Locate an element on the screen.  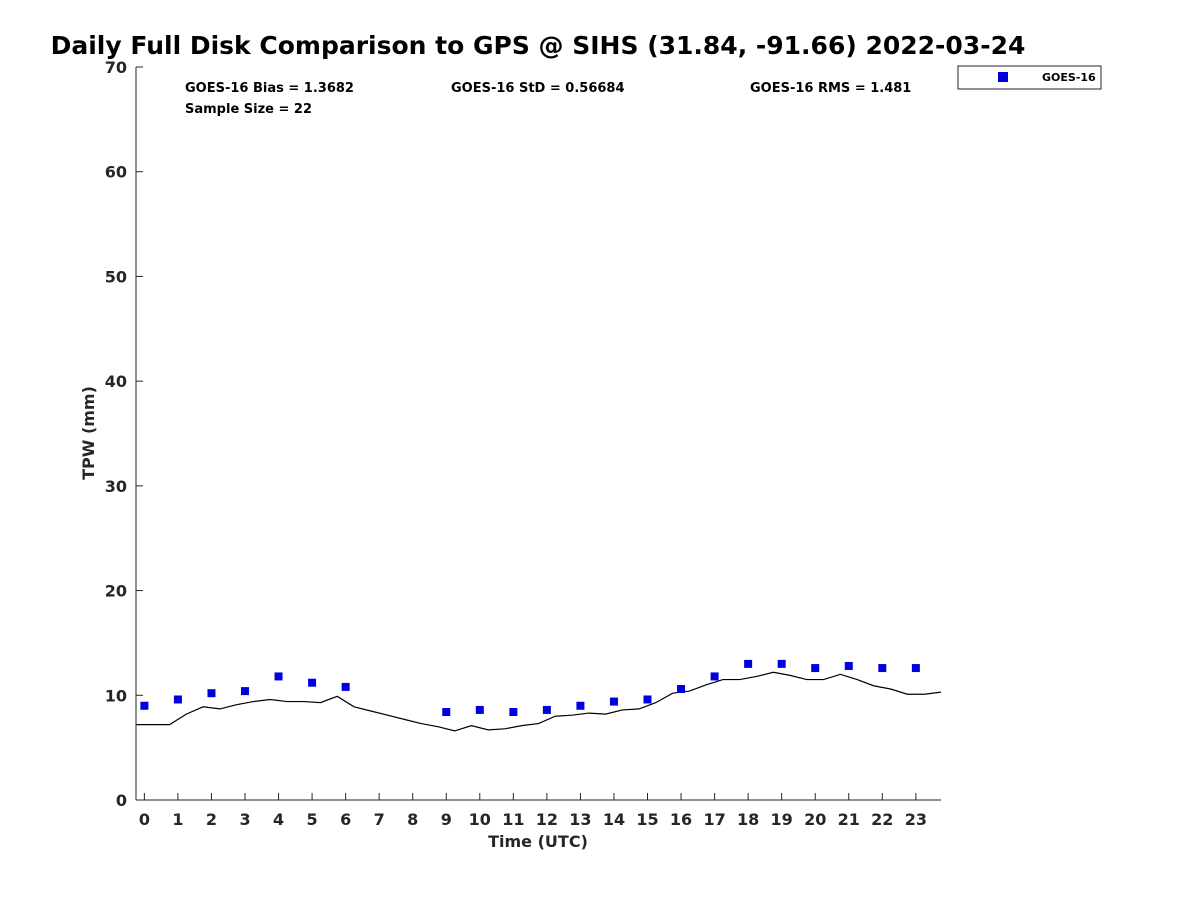
gps-line is located at coordinates (539, 701).